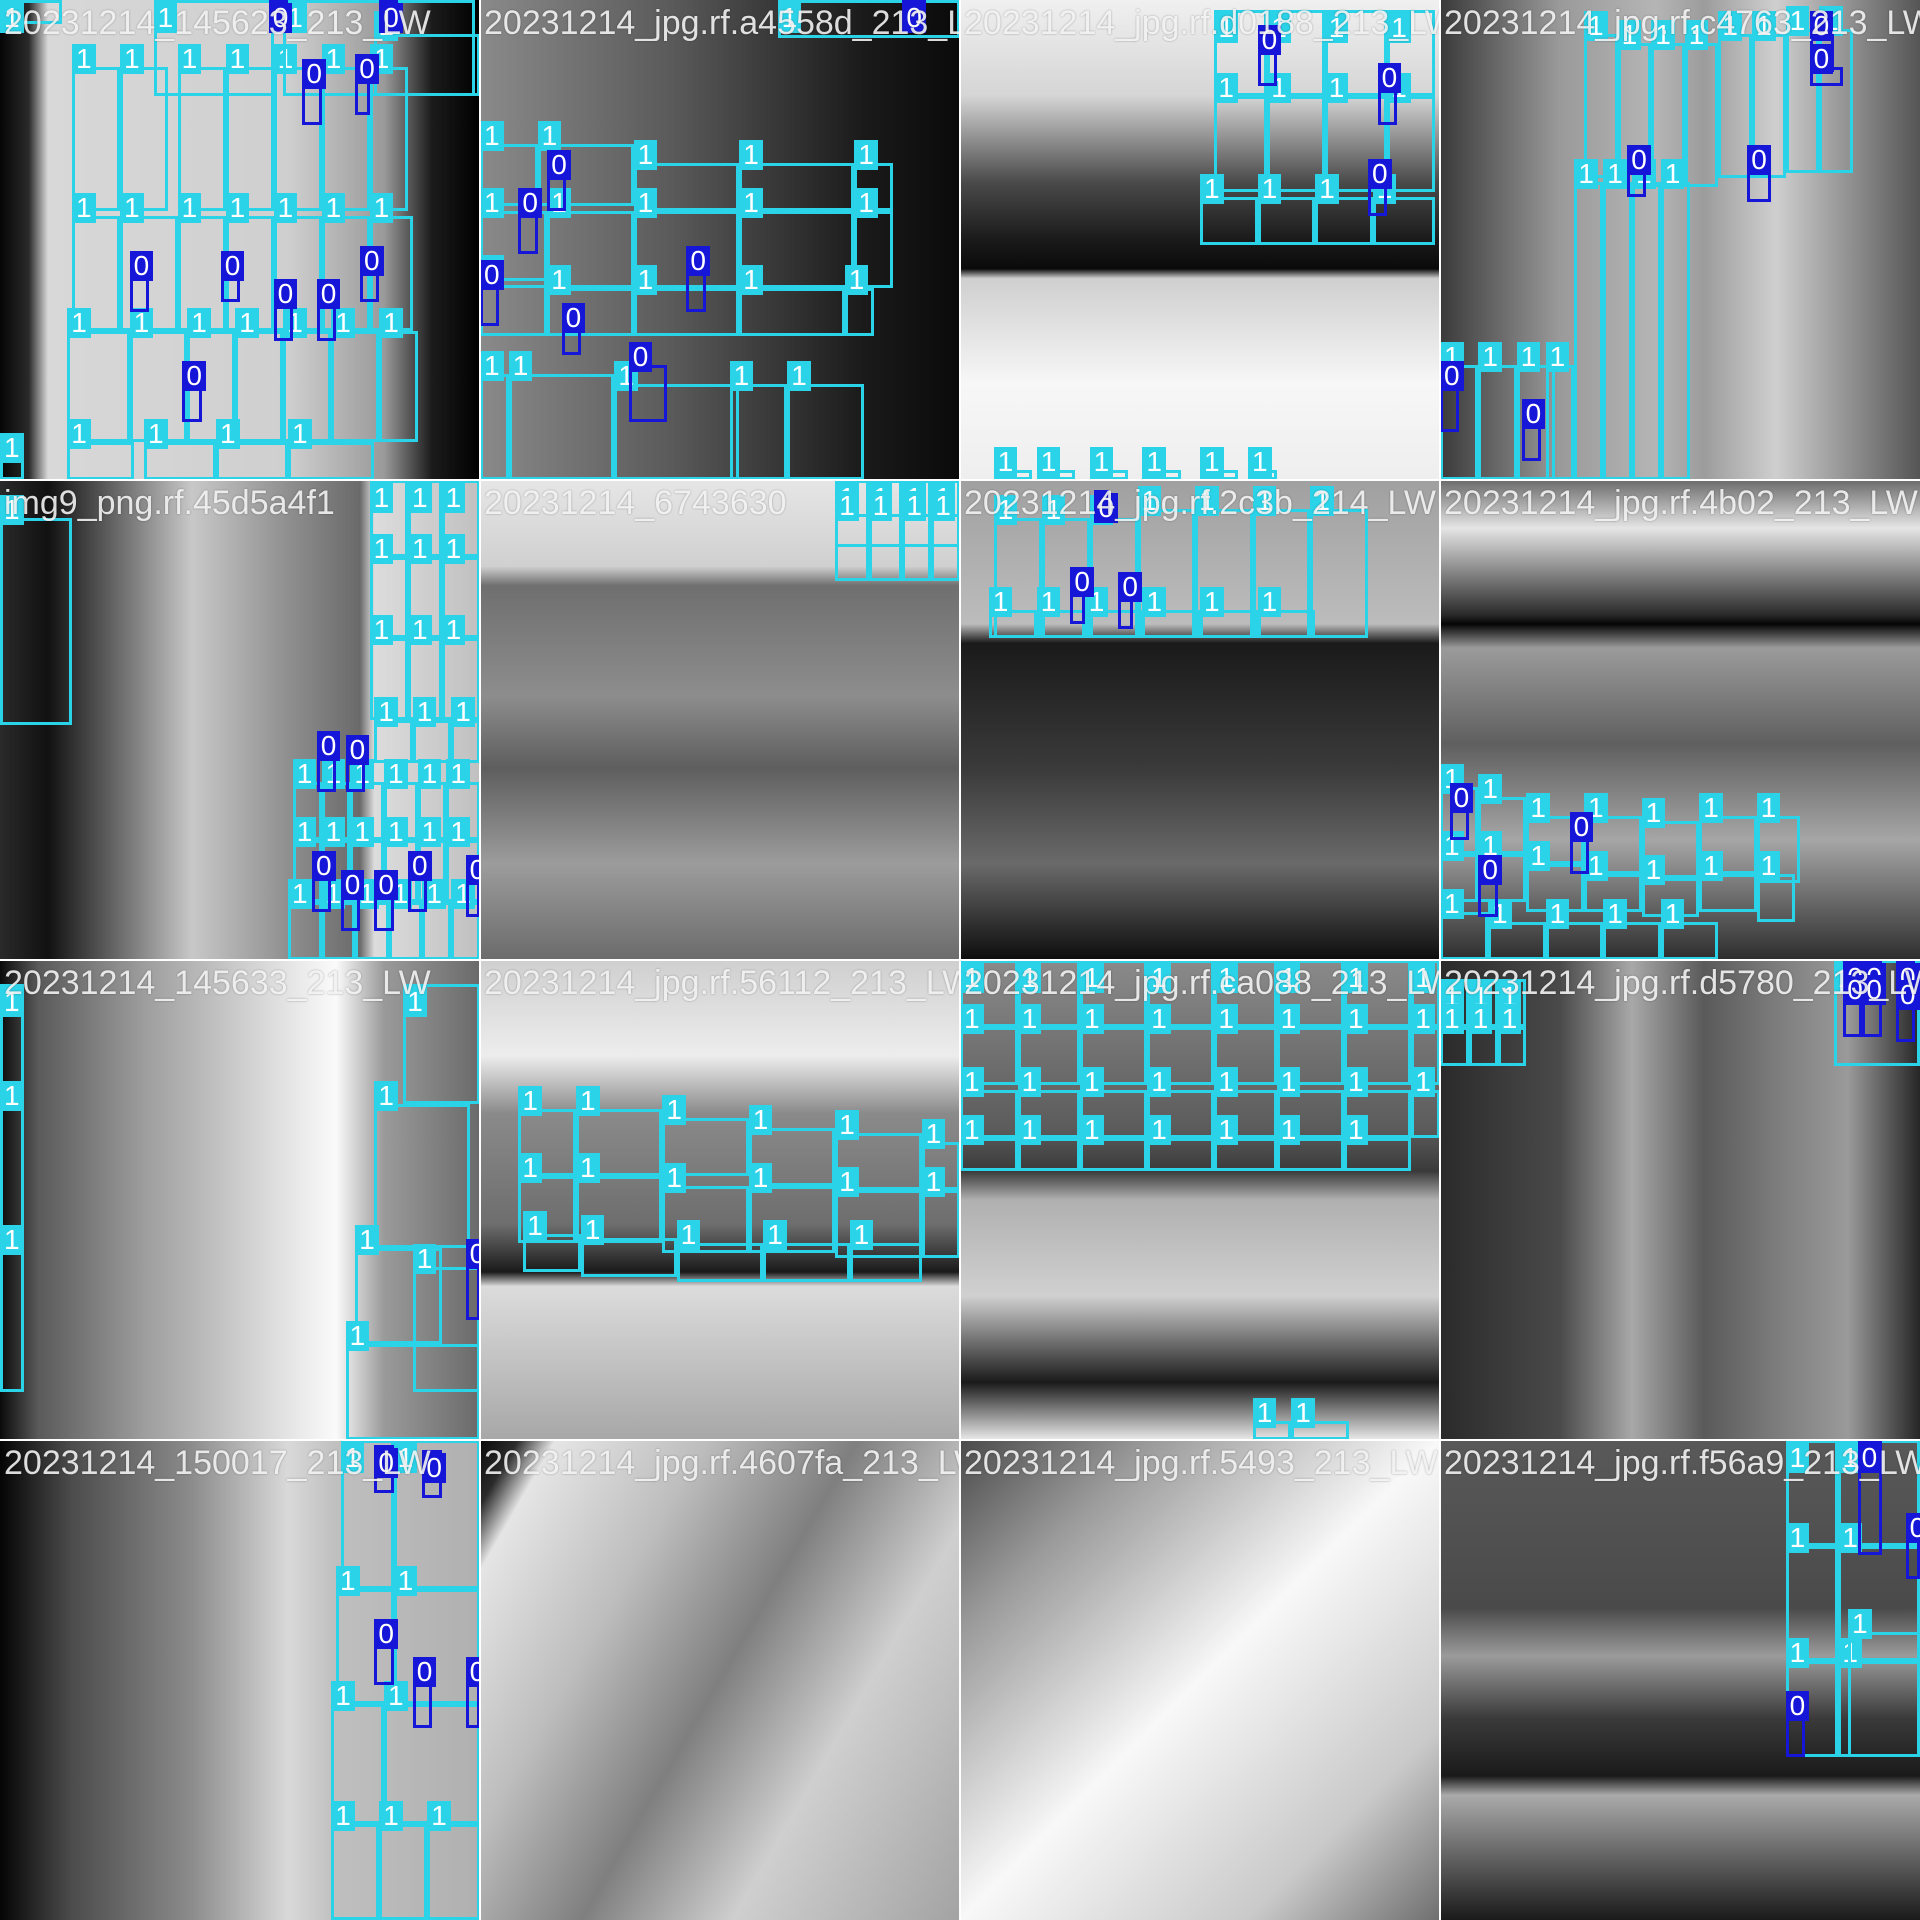  What do you see at coordinates (722, 1463) in the screenshot?
I see `tile-filename: 20231214_jpg.rf.4607fa_213_LW` at bounding box center [722, 1463].